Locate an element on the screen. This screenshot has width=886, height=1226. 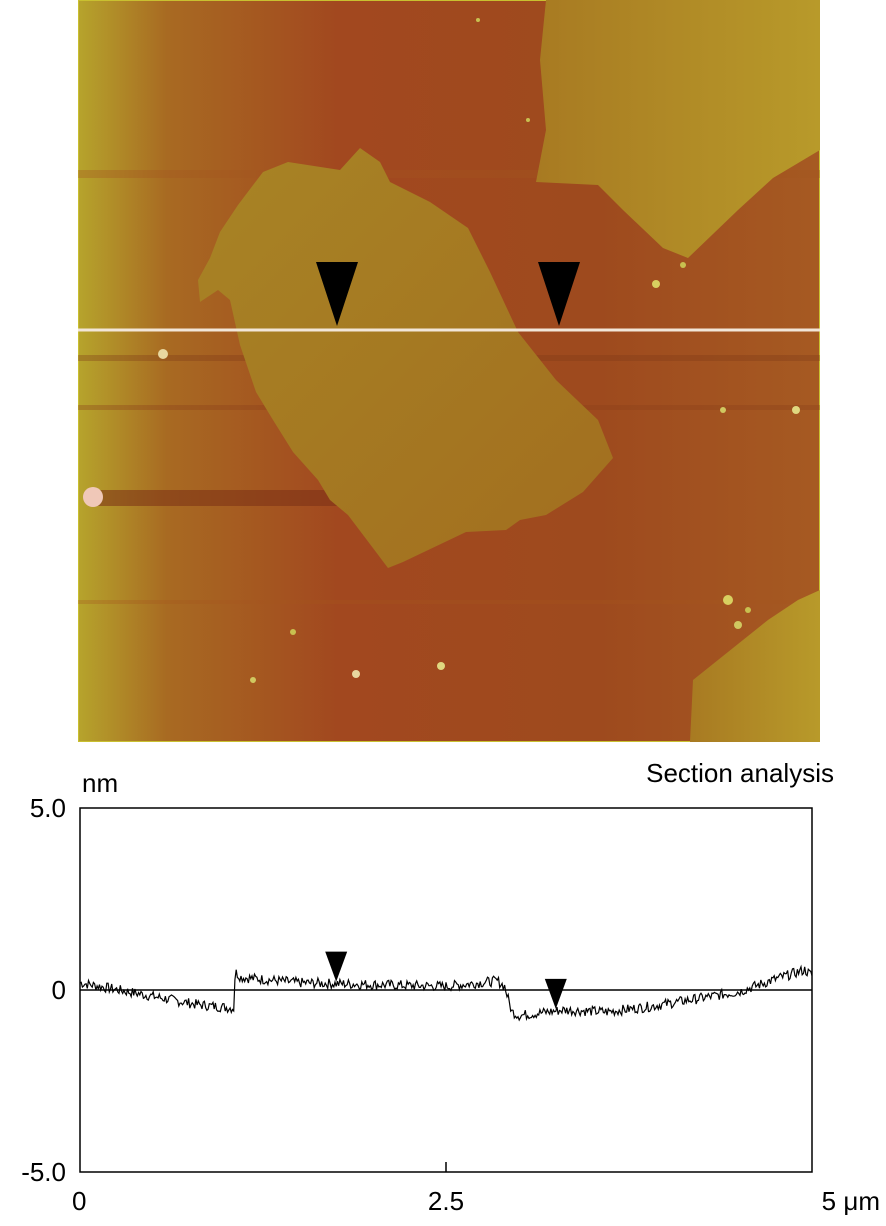
chart-title: Section analysis is located at coordinates (740, 773).